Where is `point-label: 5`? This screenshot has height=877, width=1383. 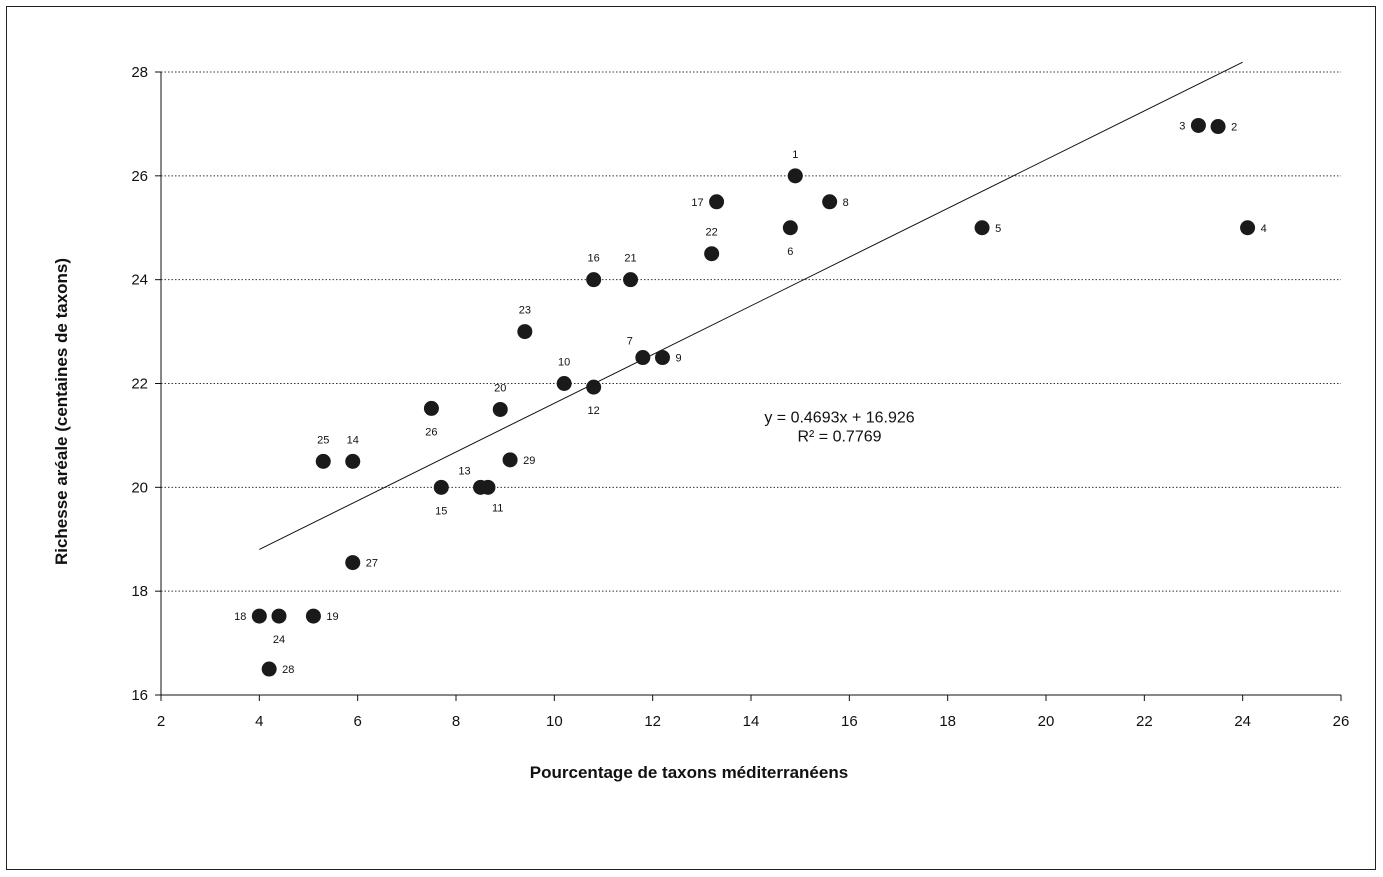 point-label: 5 is located at coordinates (998, 229).